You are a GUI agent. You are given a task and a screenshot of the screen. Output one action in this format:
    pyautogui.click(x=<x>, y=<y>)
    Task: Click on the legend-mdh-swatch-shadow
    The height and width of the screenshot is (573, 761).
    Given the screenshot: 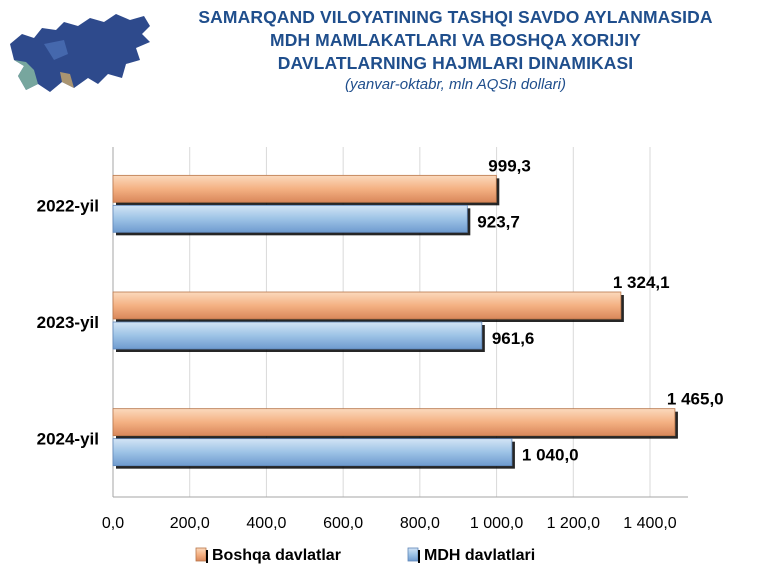 What is the action you would take?
    pyautogui.click(x=419, y=556)
    